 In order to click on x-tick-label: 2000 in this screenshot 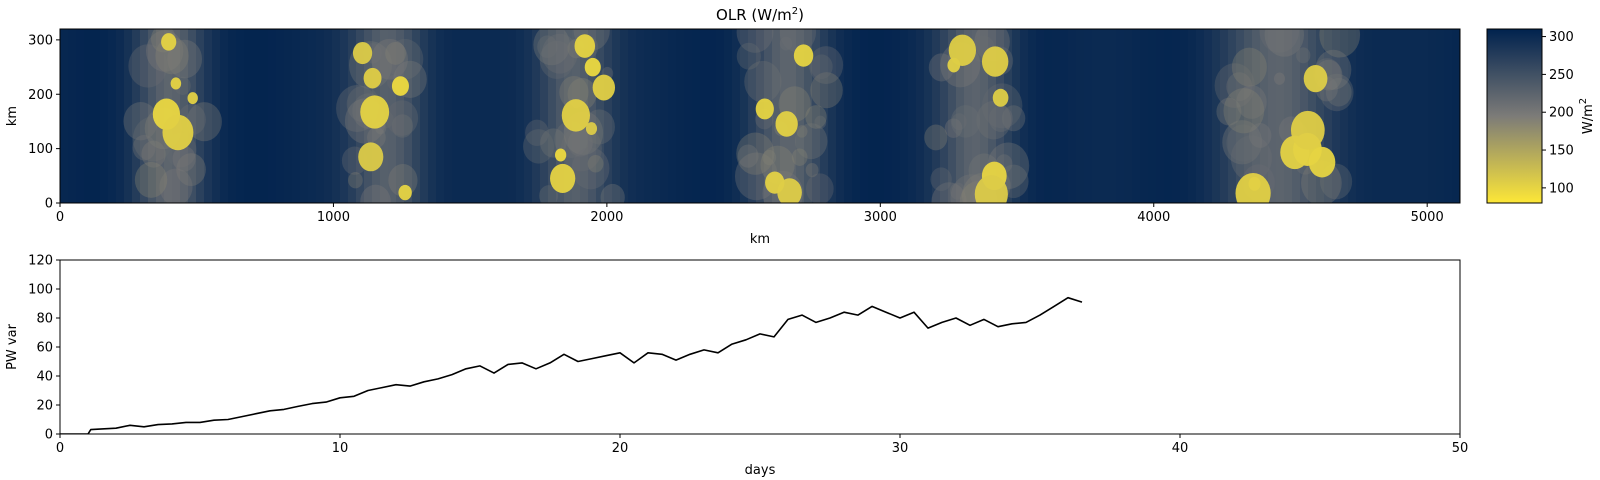, I will do `click(606, 217)`.